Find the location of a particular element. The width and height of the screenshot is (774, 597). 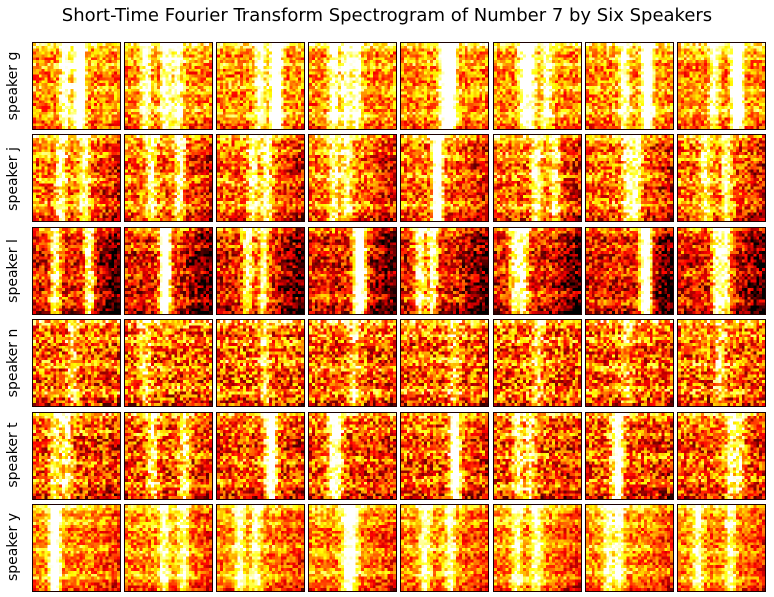

row-label-text: speaker g is located at coordinates (13, 86).